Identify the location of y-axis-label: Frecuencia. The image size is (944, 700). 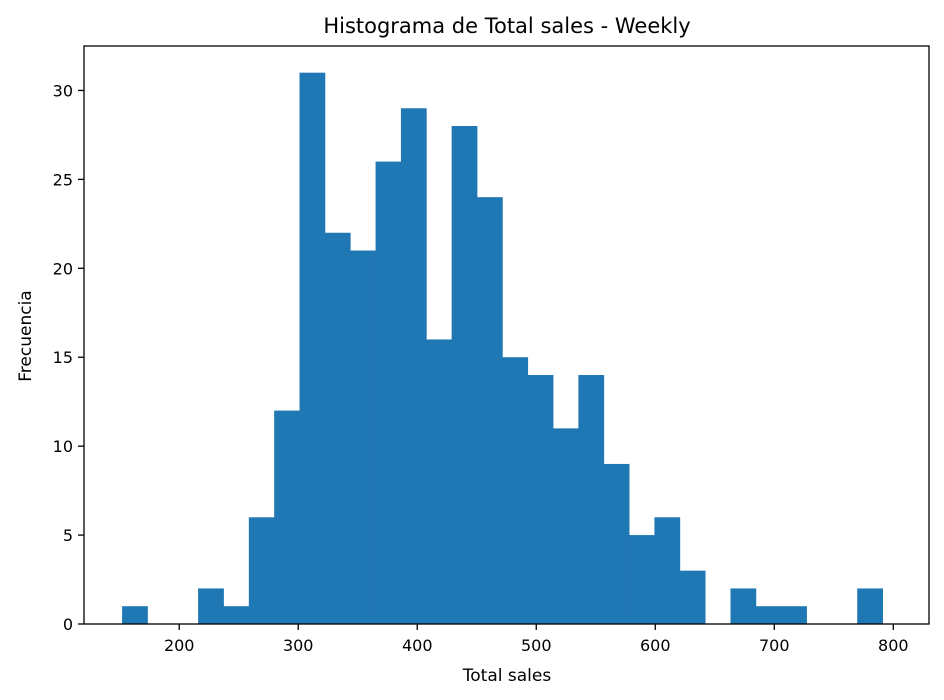
(26, 335).